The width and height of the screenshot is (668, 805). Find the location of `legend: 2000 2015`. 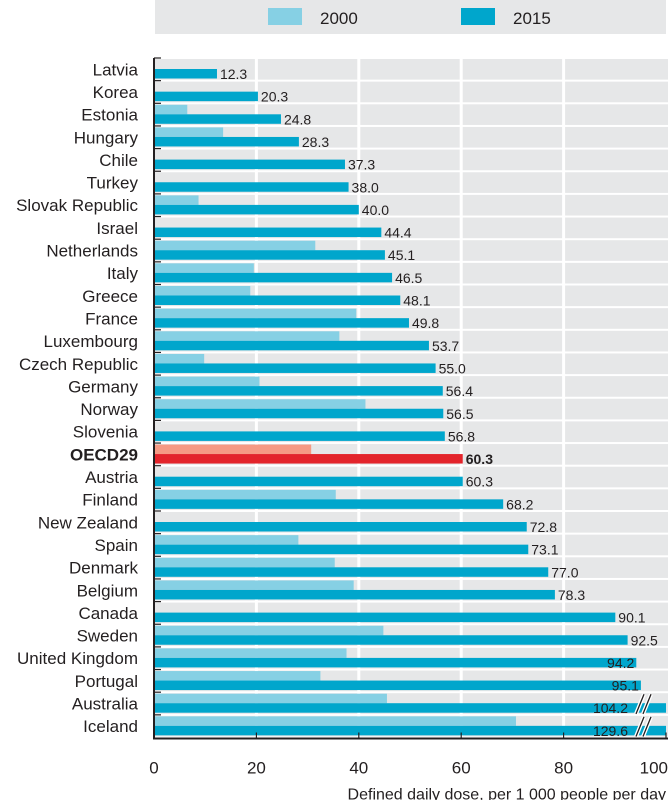

legend: 2000 2015 is located at coordinates (410, 17).